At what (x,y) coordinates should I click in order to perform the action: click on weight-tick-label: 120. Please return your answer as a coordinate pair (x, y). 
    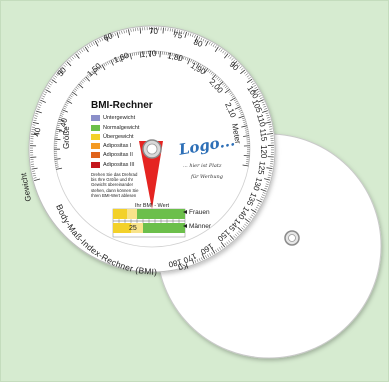
    Looking at the image, I should click on (263, 152).